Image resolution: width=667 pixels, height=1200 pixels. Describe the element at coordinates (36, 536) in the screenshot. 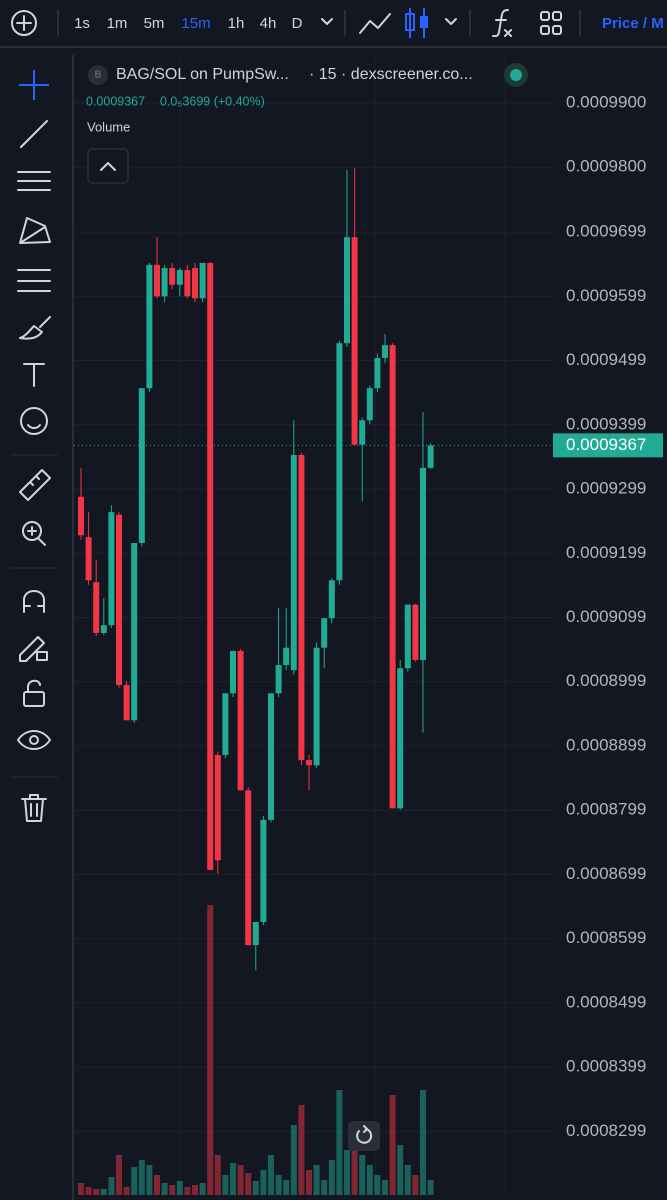

I see `zoom-icon` at that location.